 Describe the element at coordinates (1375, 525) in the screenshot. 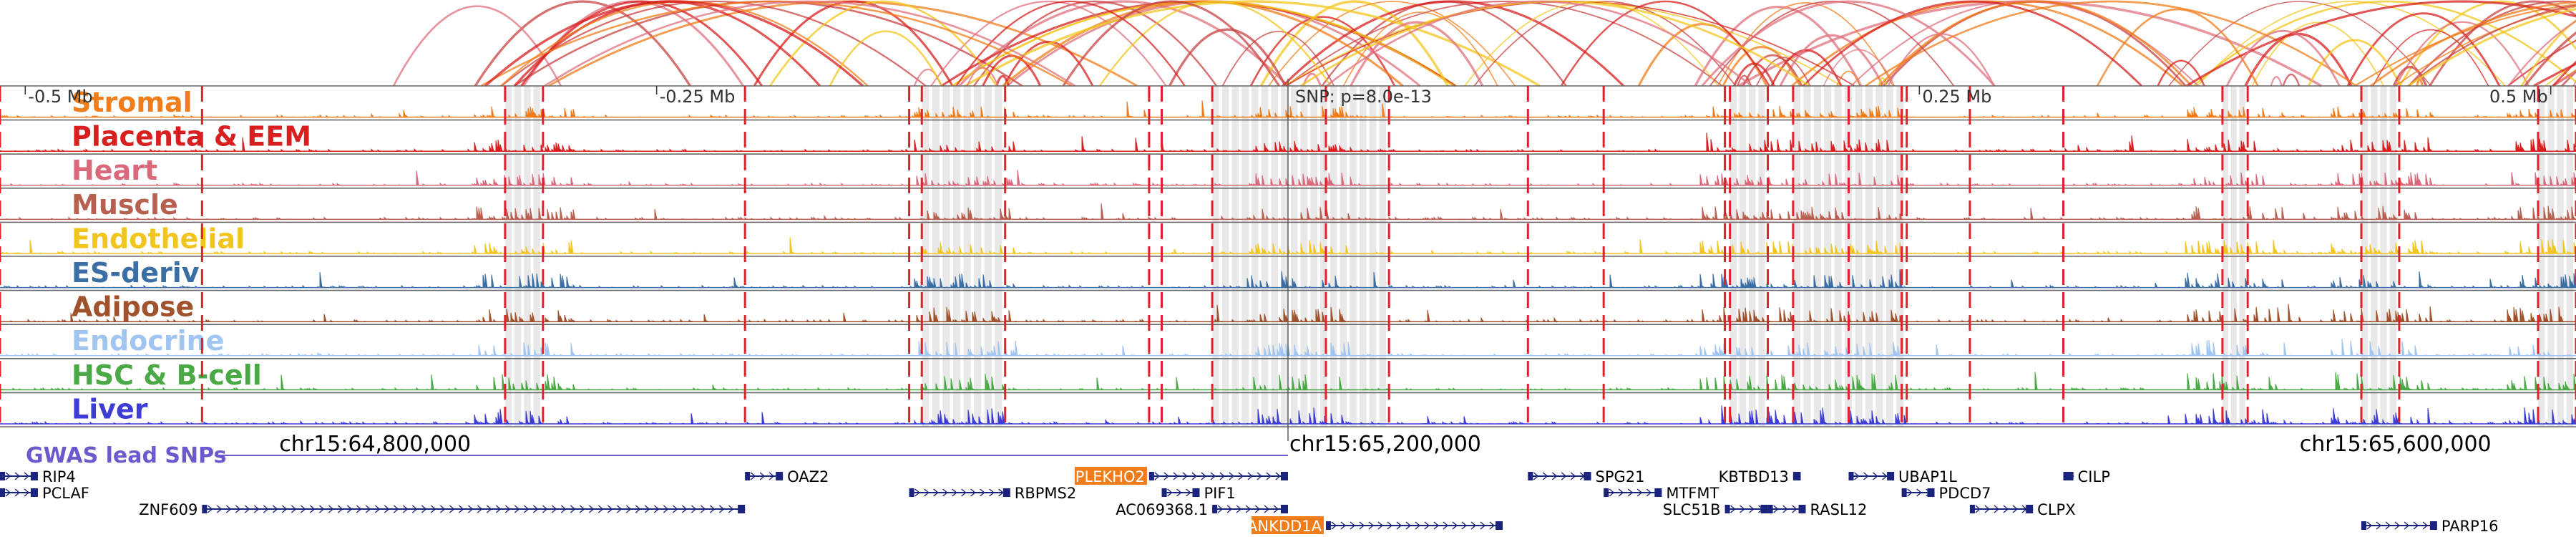

I see `gene-ankdd1a: ANKDD1A` at that location.